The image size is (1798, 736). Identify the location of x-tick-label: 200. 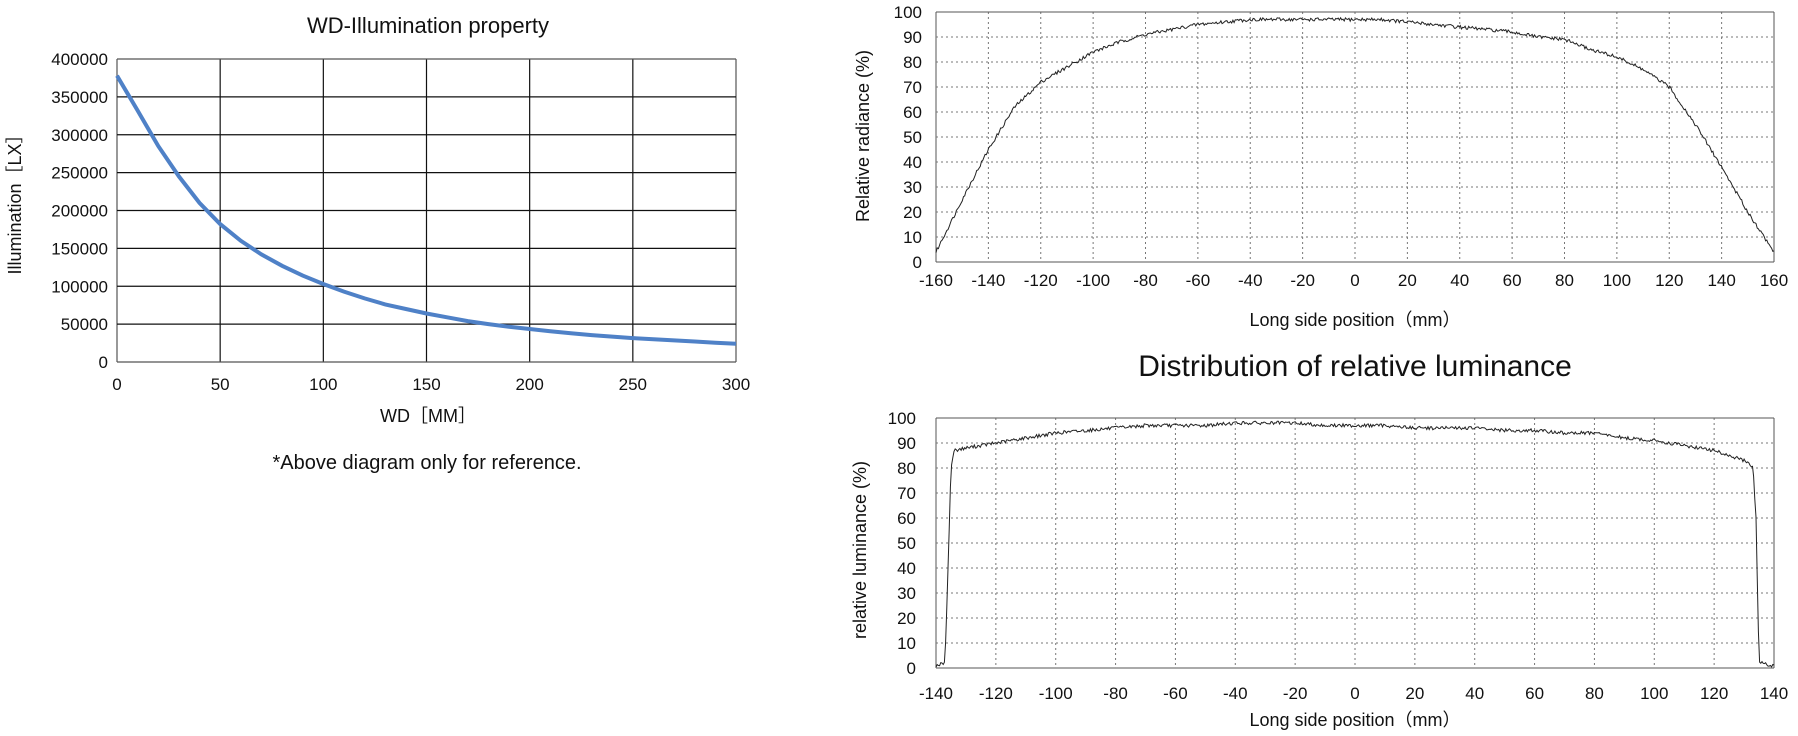
(529, 384).